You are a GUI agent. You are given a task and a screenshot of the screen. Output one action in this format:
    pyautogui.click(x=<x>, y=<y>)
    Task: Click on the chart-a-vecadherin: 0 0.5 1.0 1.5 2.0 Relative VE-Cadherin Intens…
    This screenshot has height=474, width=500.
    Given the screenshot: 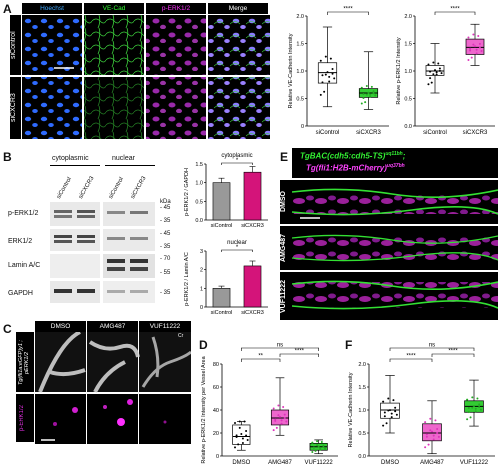 What is the action you would take?
    pyautogui.click(x=338, y=71)
    